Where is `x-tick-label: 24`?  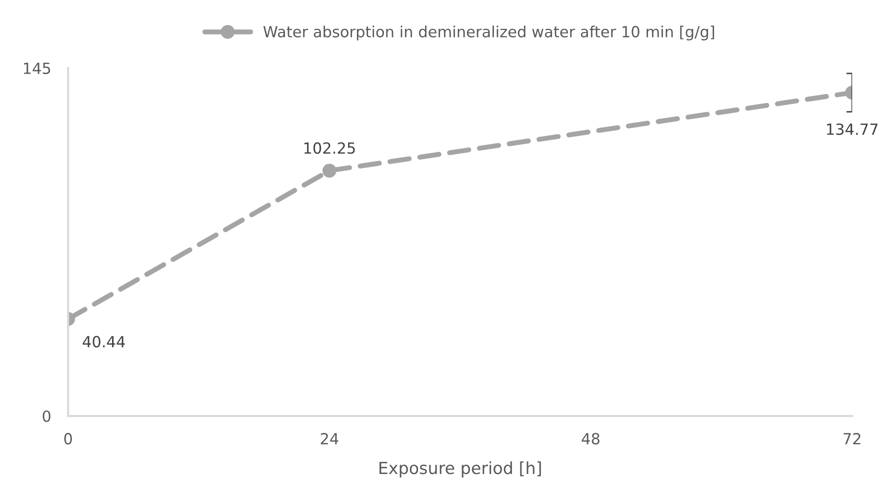 x-tick-label: 24 is located at coordinates (329, 438).